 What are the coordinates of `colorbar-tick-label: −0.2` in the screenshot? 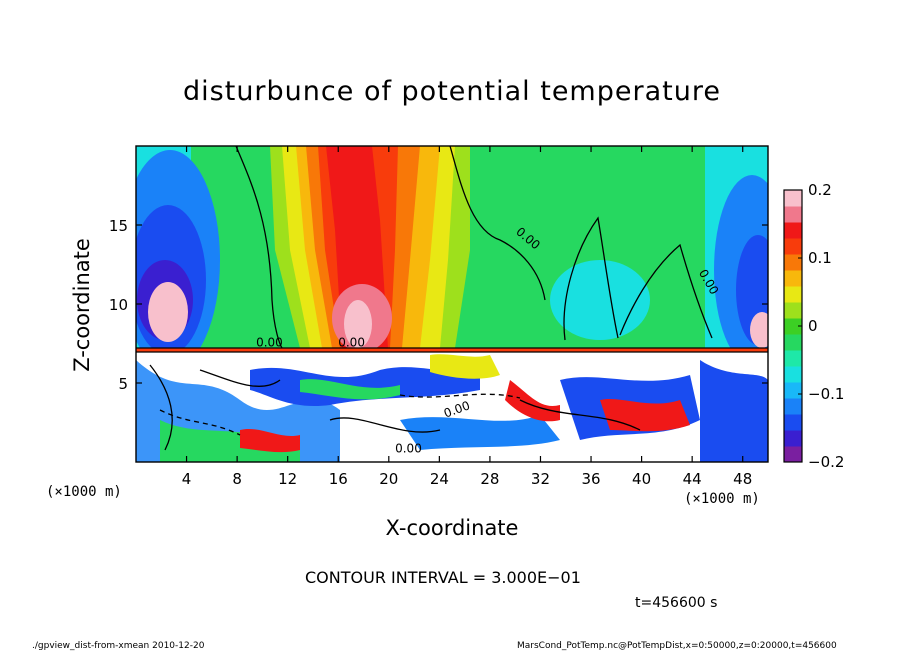 It's located at (826, 462).